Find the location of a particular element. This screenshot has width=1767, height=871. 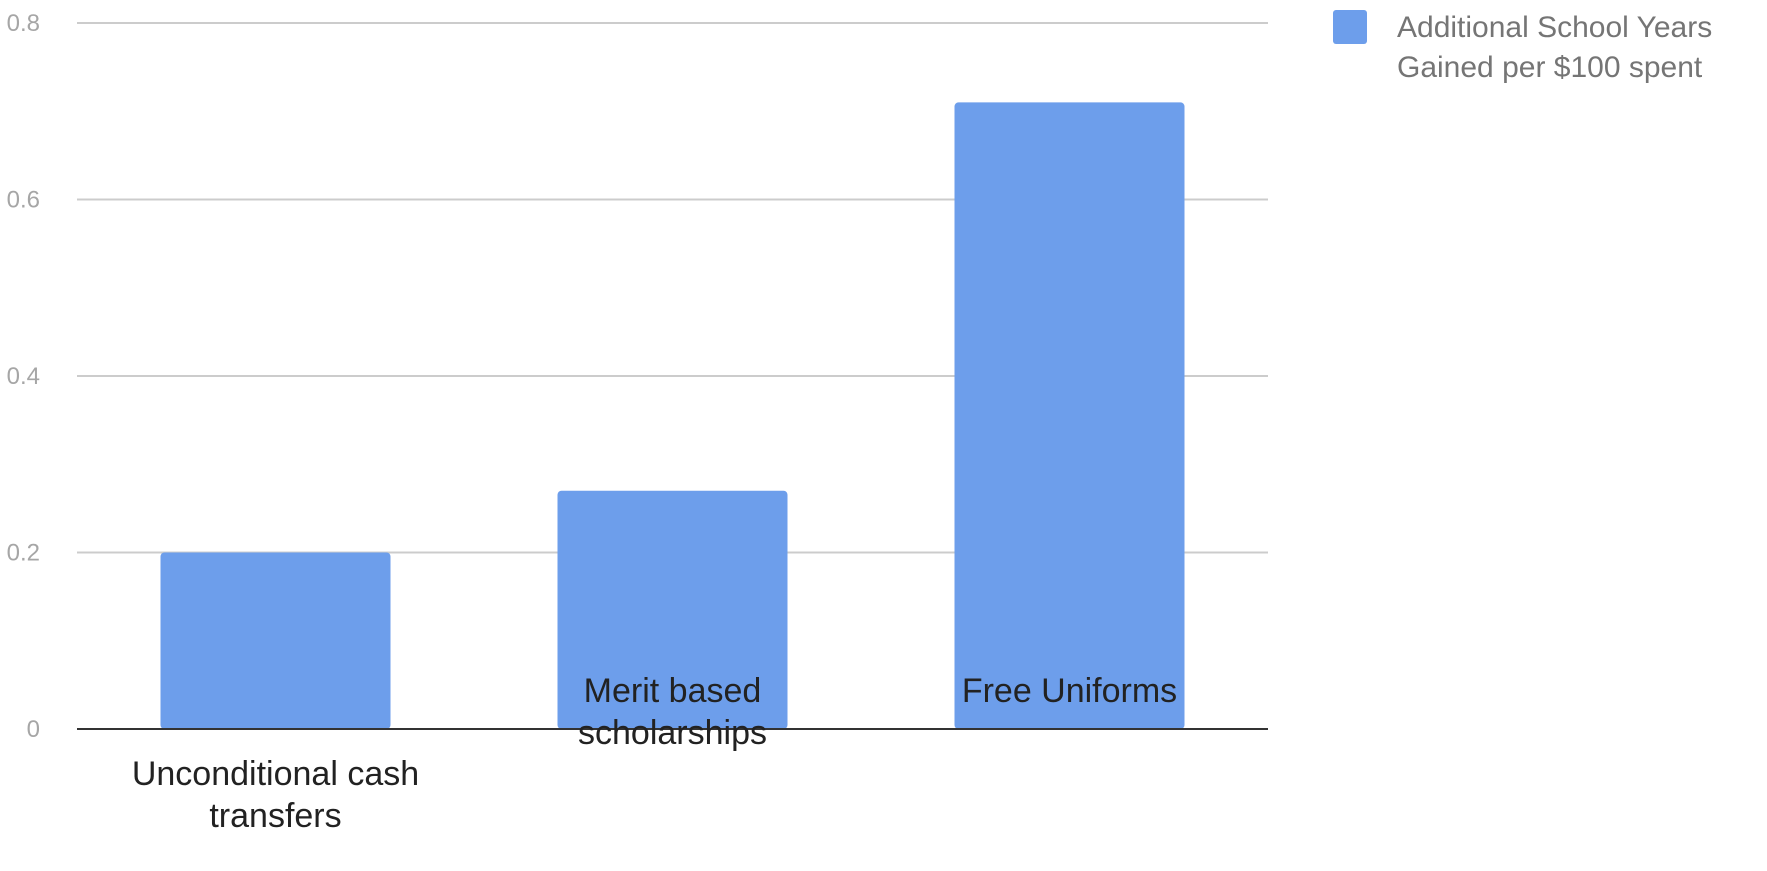

legend-swatch is located at coordinates (1350, 27).